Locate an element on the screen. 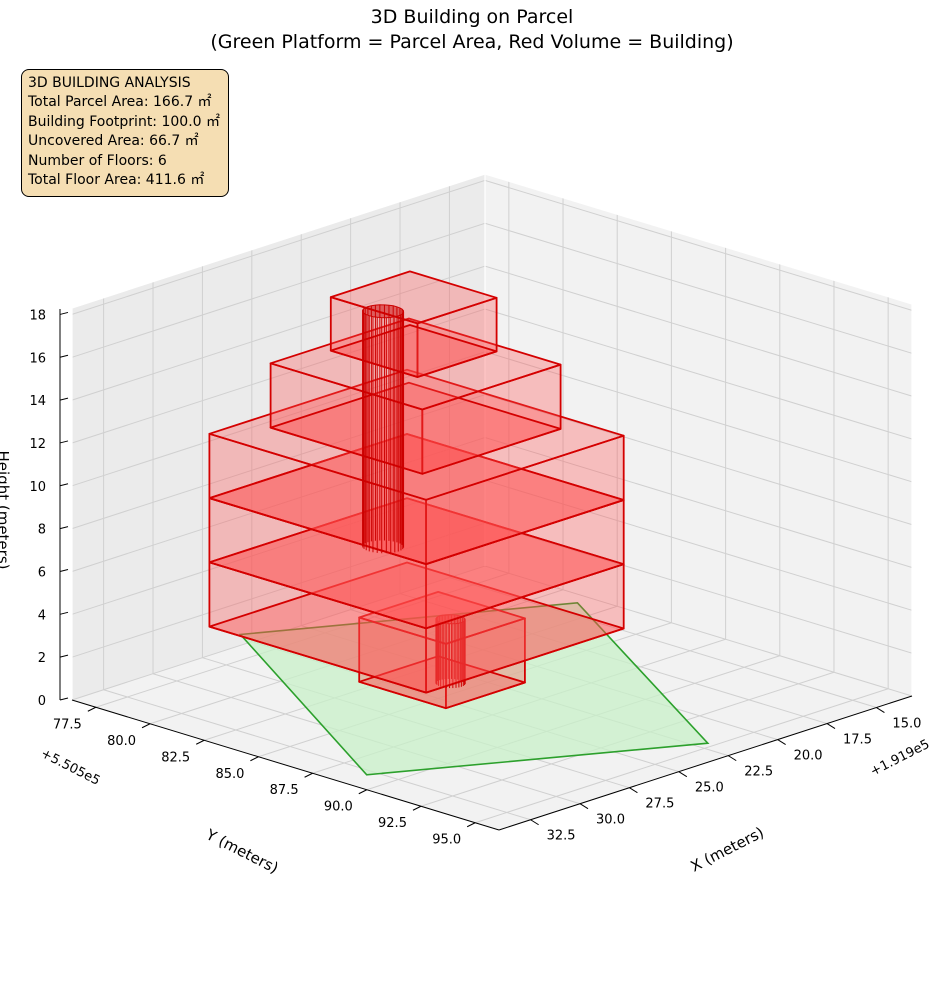 The height and width of the screenshot is (992, 944). x-tick-label: 25.0 is located at coordinates (709, 788).